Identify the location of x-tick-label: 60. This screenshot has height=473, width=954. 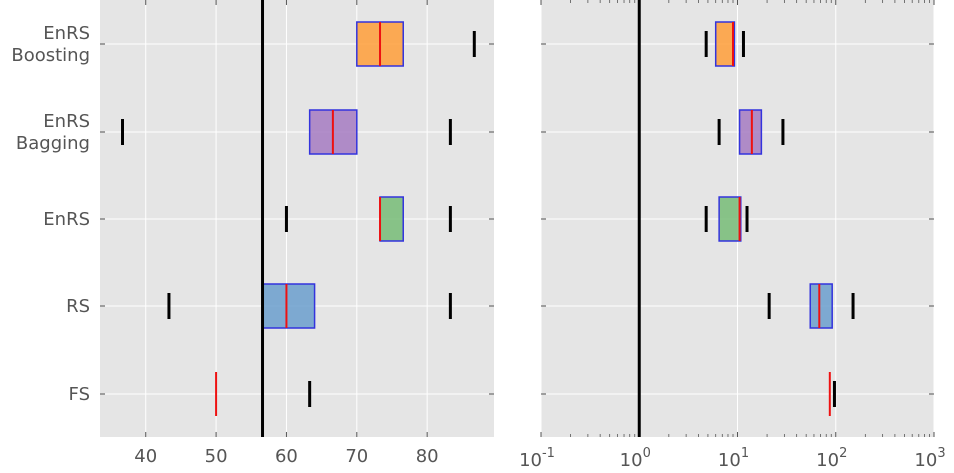
(286, 456).